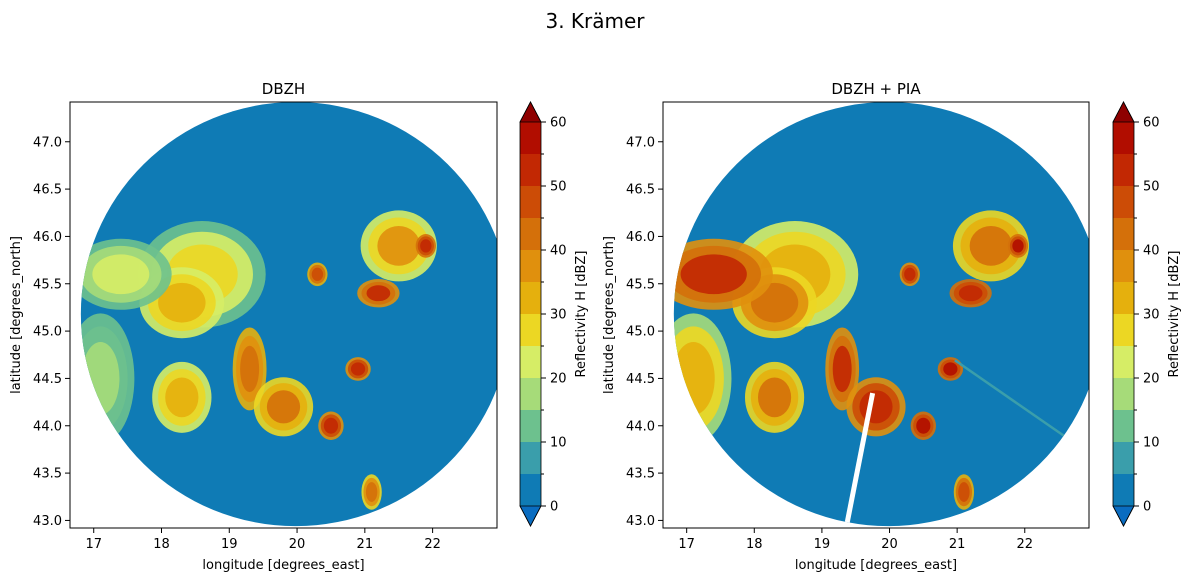 This screenshot has height=581, width=1190. What do you see at coordinates (1147, 507) in the screenshot?
I see `colorbar-tick-label-0: 0` at bounding box center [1147, 507].